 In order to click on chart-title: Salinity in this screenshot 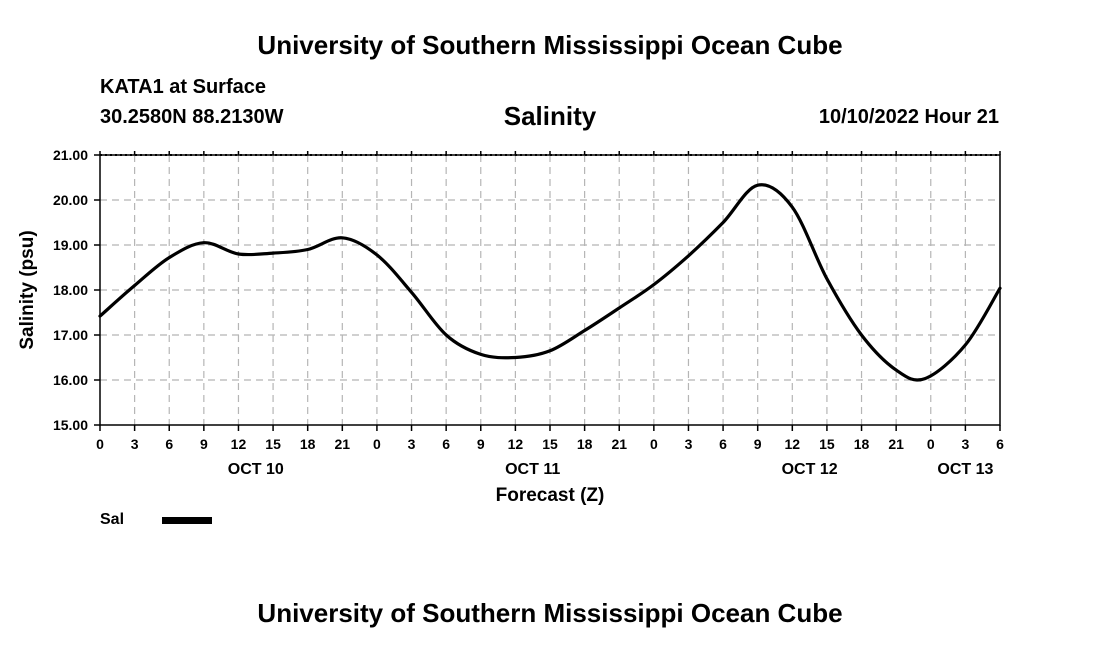, I will do `click(550, 116)`.